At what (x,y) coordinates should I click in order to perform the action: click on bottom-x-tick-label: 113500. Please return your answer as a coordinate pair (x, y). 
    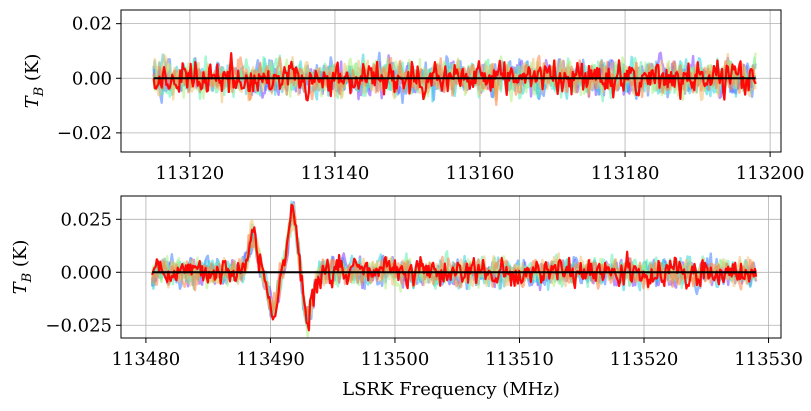
    Looking at the image, I should click on (395, 359).